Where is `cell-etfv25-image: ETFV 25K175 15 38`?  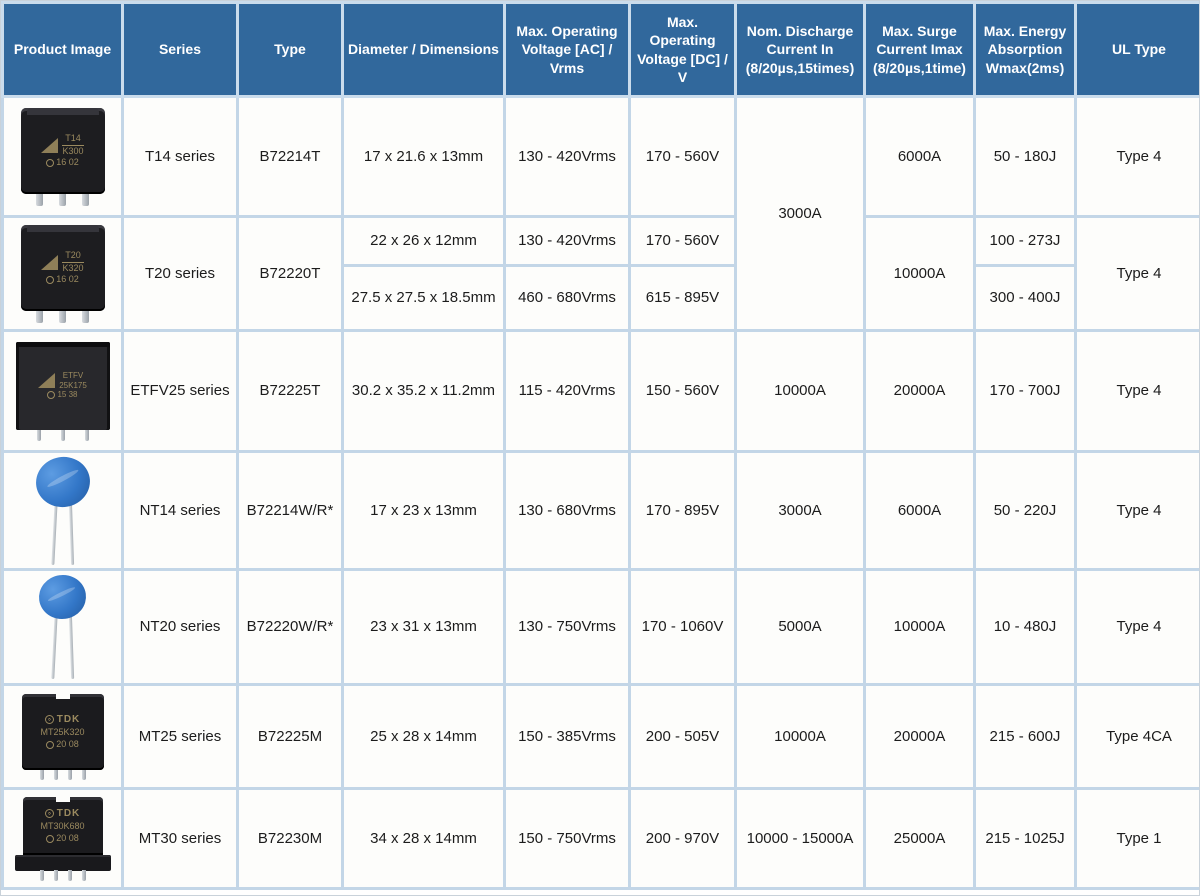
cell-etfv25-image: ETFV 25K175 15 38 is located at coordinates (62, 391).